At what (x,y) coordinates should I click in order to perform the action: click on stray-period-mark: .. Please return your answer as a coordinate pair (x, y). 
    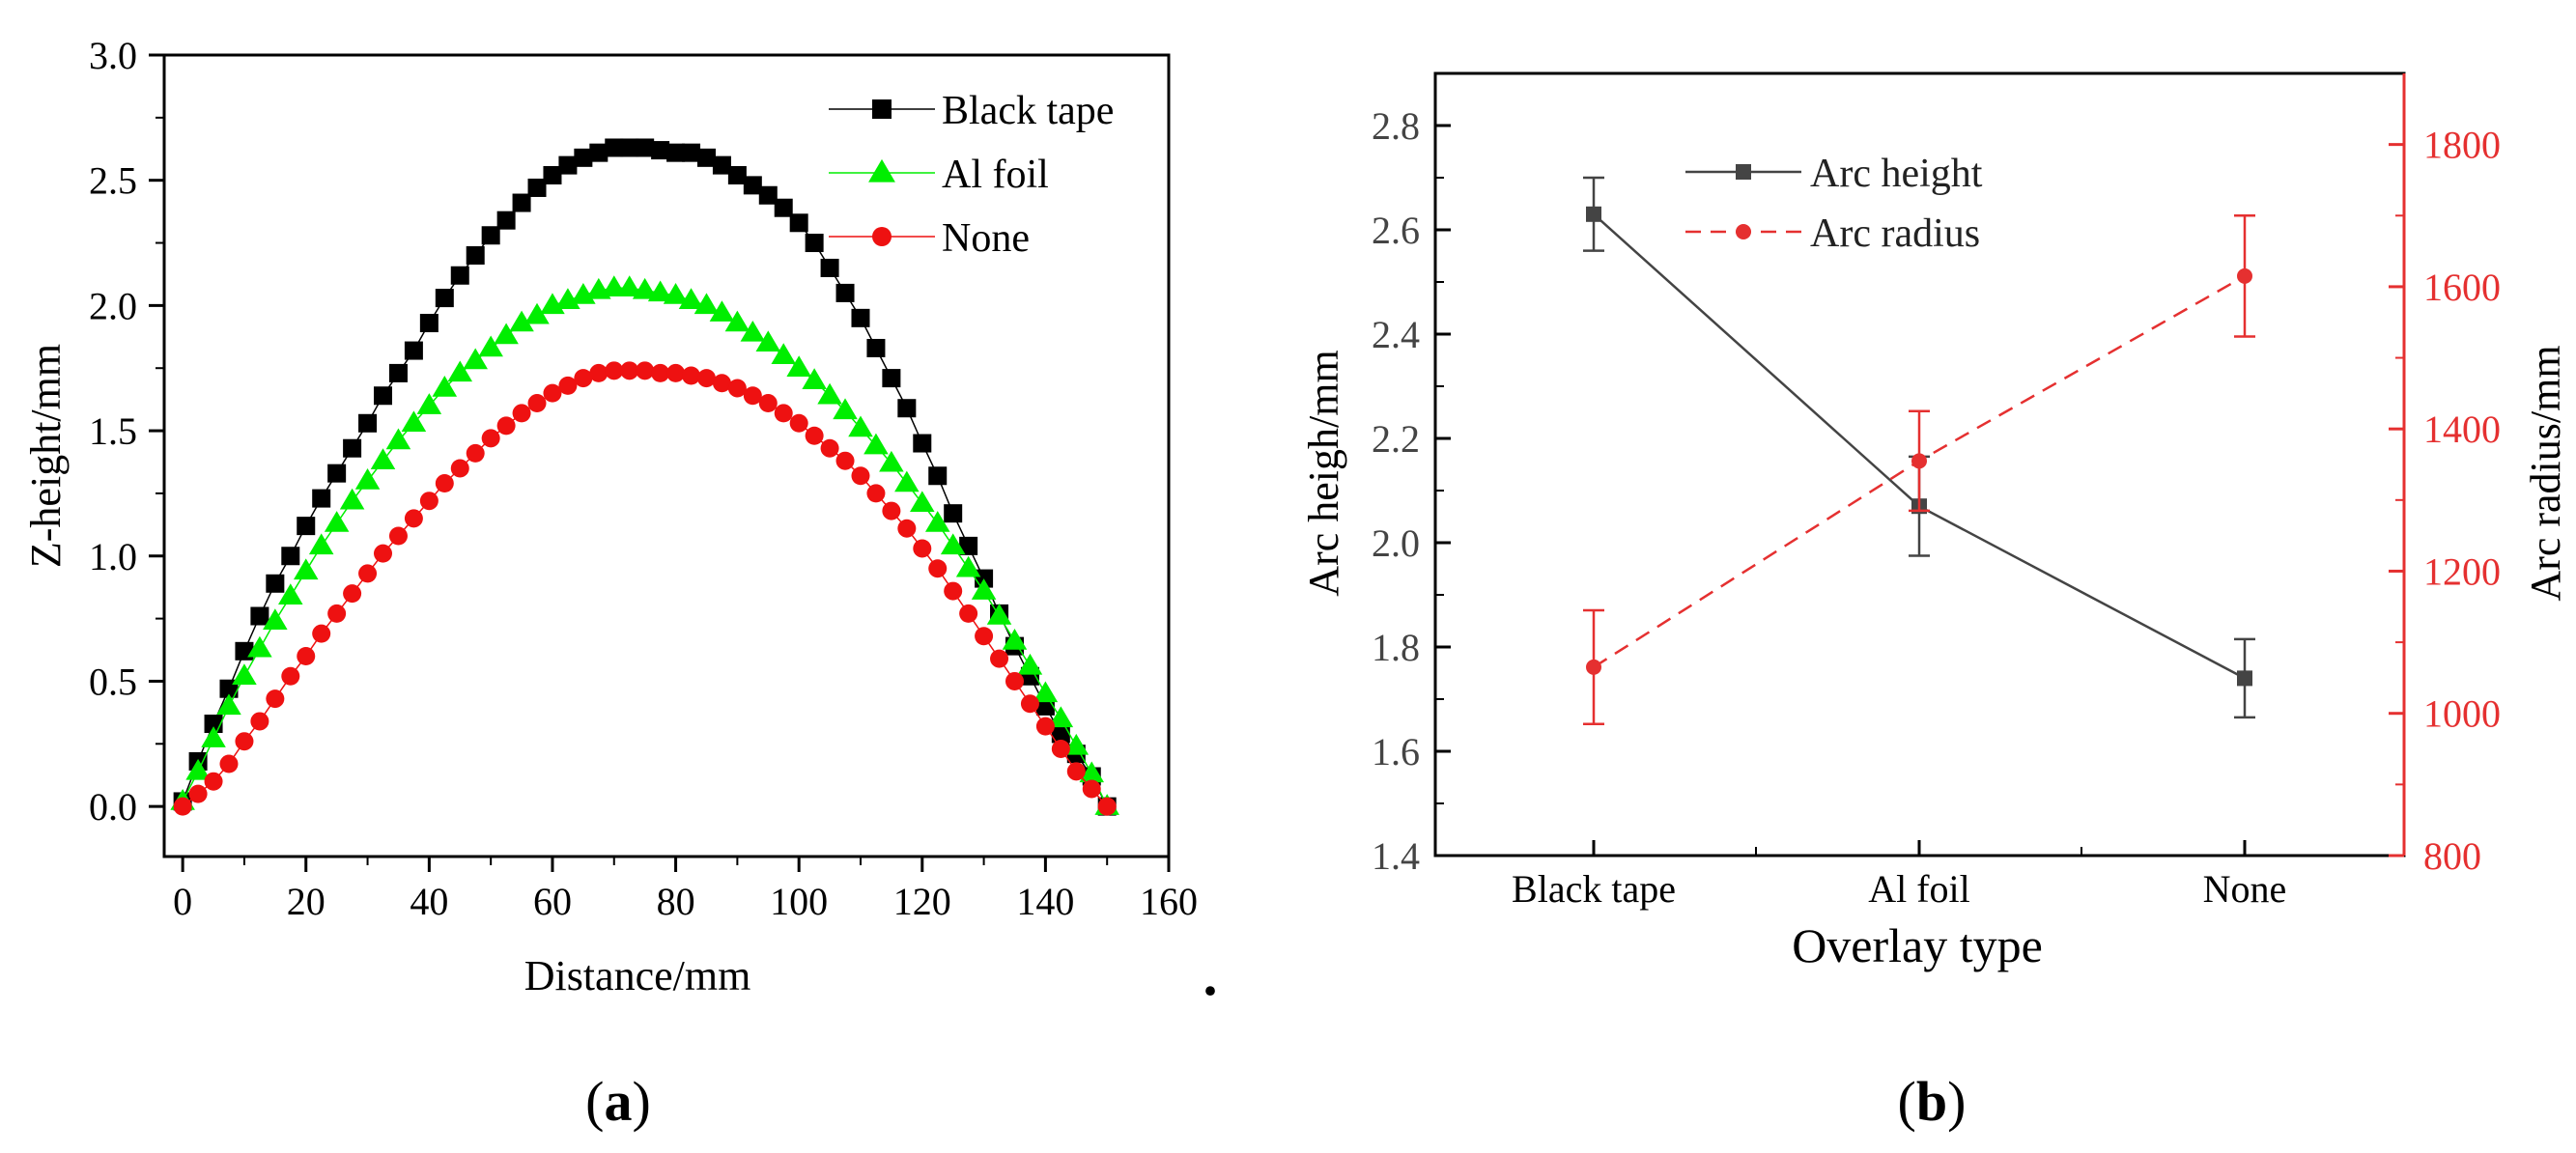
    Looking at the image, I should click on (1210, 975).